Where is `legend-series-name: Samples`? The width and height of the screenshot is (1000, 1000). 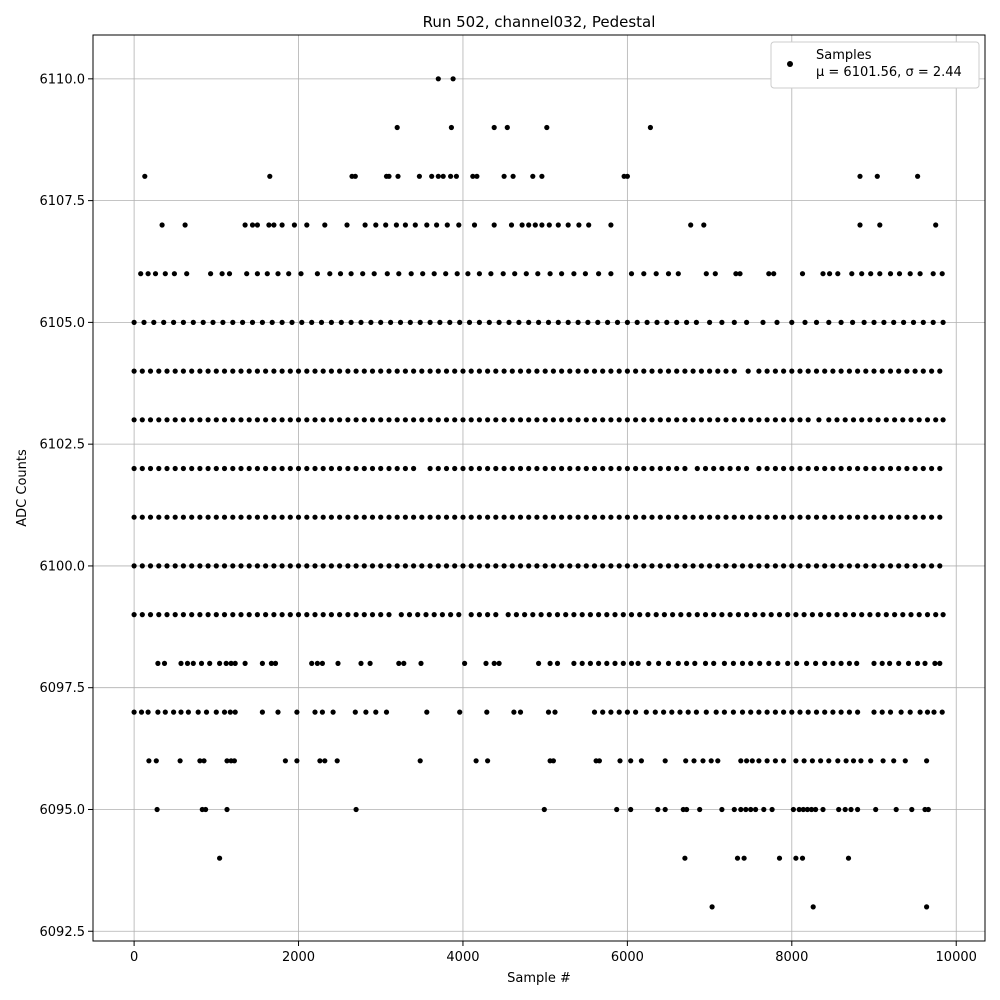 legend-series-name: Samples is located at coordinates (844, 55).